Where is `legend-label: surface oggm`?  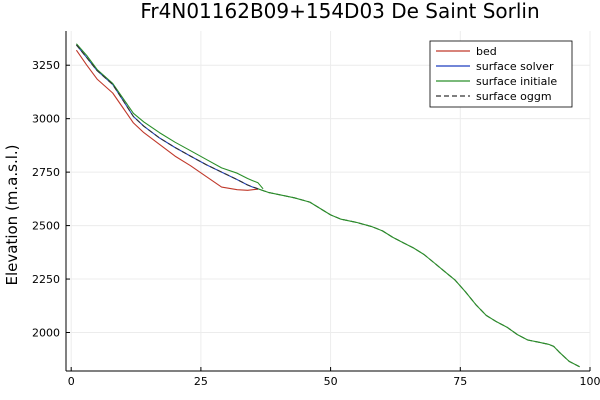
legend-label: surface oggm is located at coordinates (514, 96).